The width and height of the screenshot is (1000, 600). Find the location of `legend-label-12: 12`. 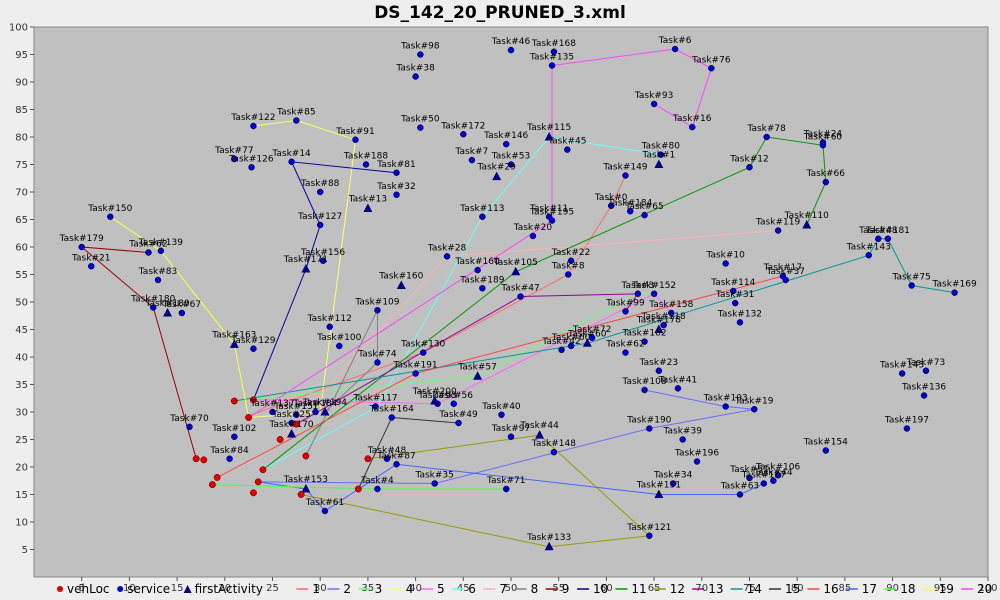

legend-label-12: 12 is located at coordinates (677, 589).